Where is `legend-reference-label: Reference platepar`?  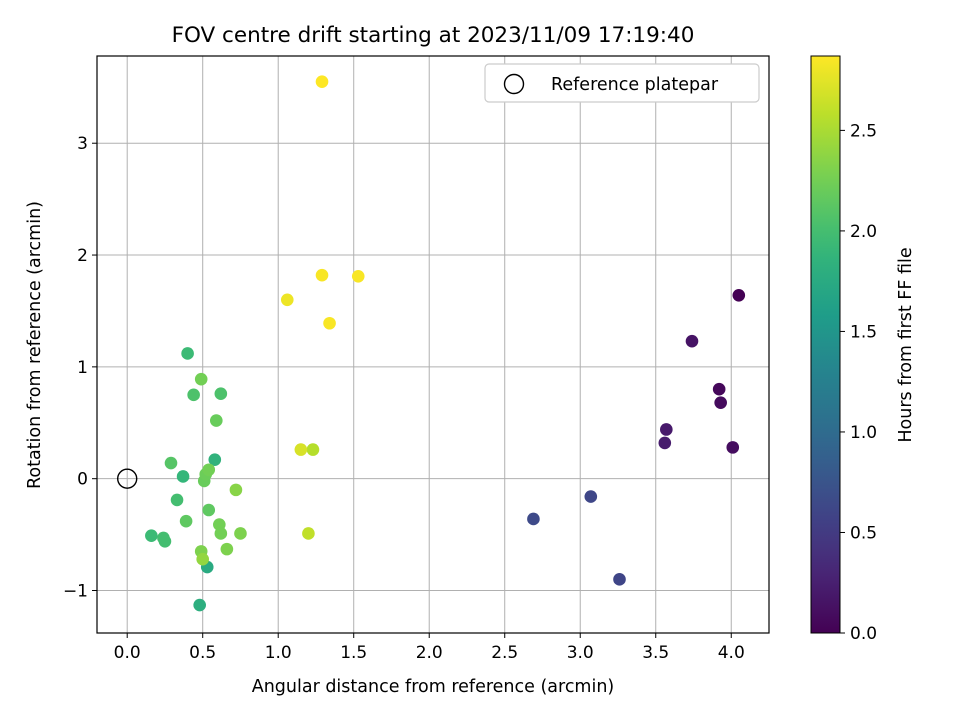 legend-reference-label: Reference platepar is located at coordinates (635, 85).